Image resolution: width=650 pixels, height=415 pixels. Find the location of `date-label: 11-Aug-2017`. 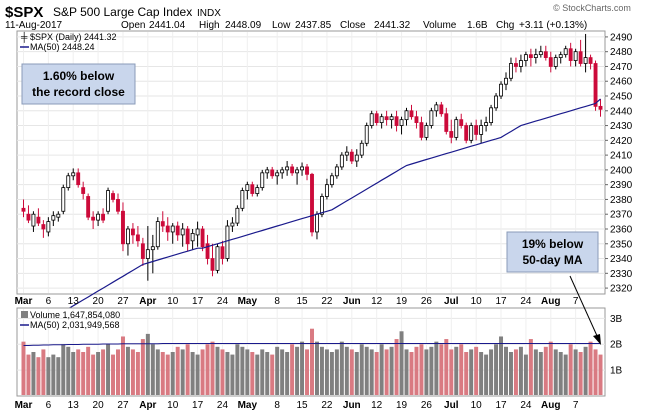

date-label: 11-Aug-2017 is located at coordinates (34, 25).